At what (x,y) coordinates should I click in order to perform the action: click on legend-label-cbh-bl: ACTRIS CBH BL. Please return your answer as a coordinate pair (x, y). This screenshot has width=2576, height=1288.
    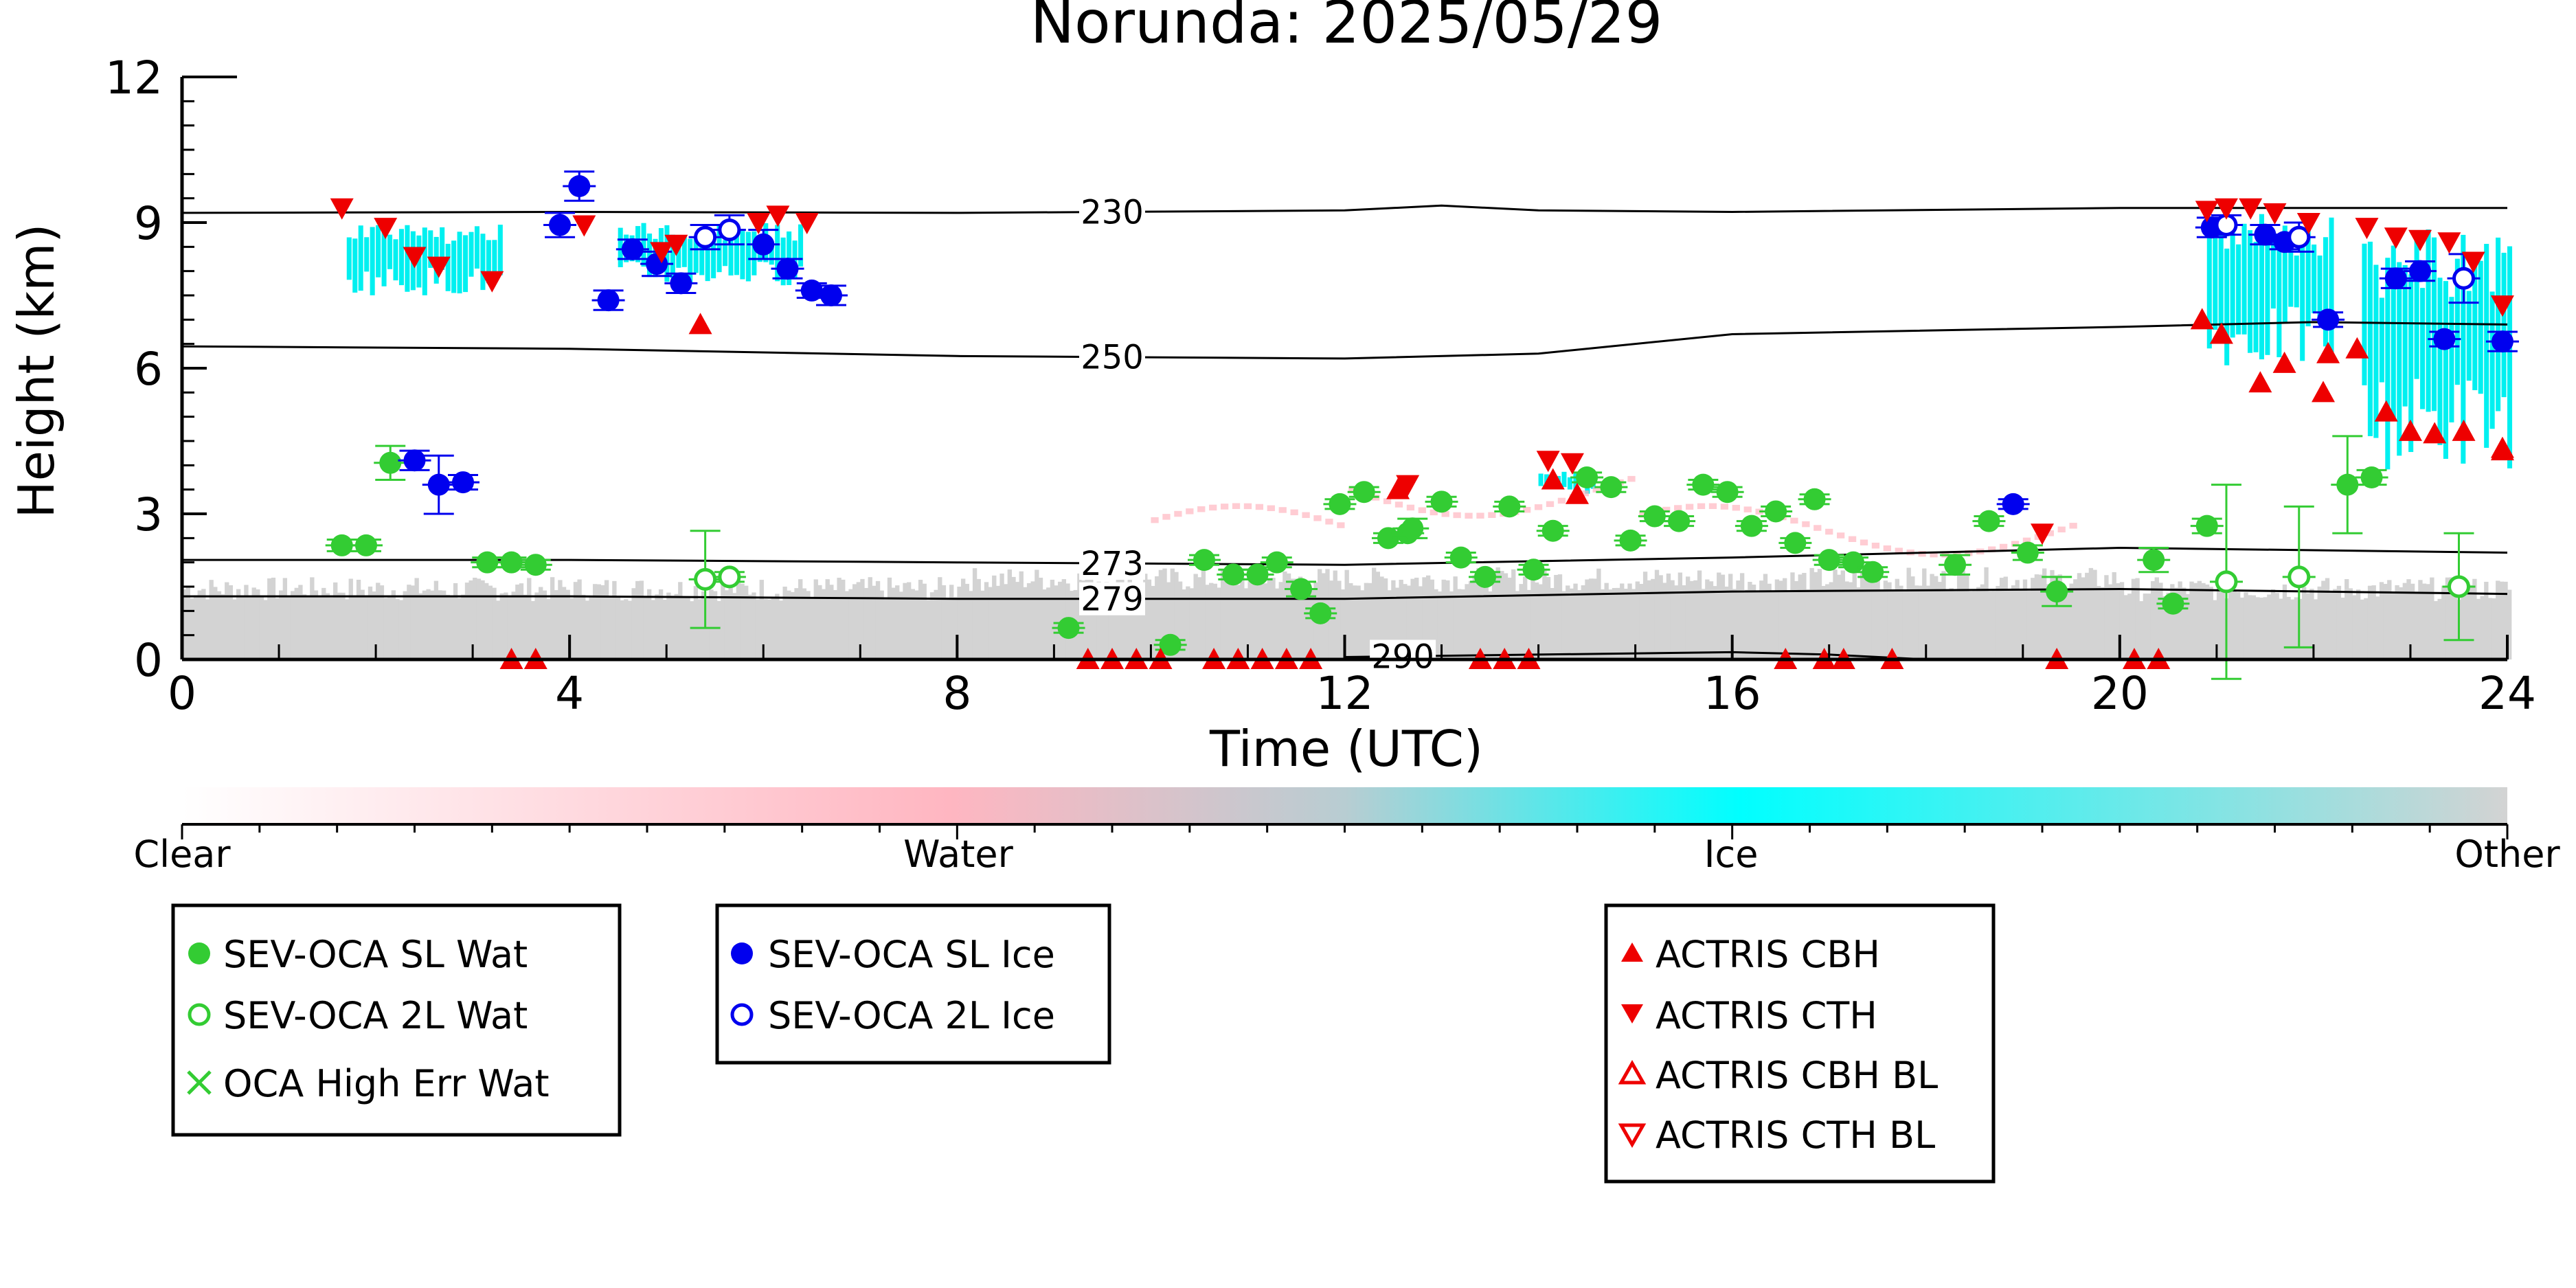
    Looking at the image, I should click on (1797, 1075).